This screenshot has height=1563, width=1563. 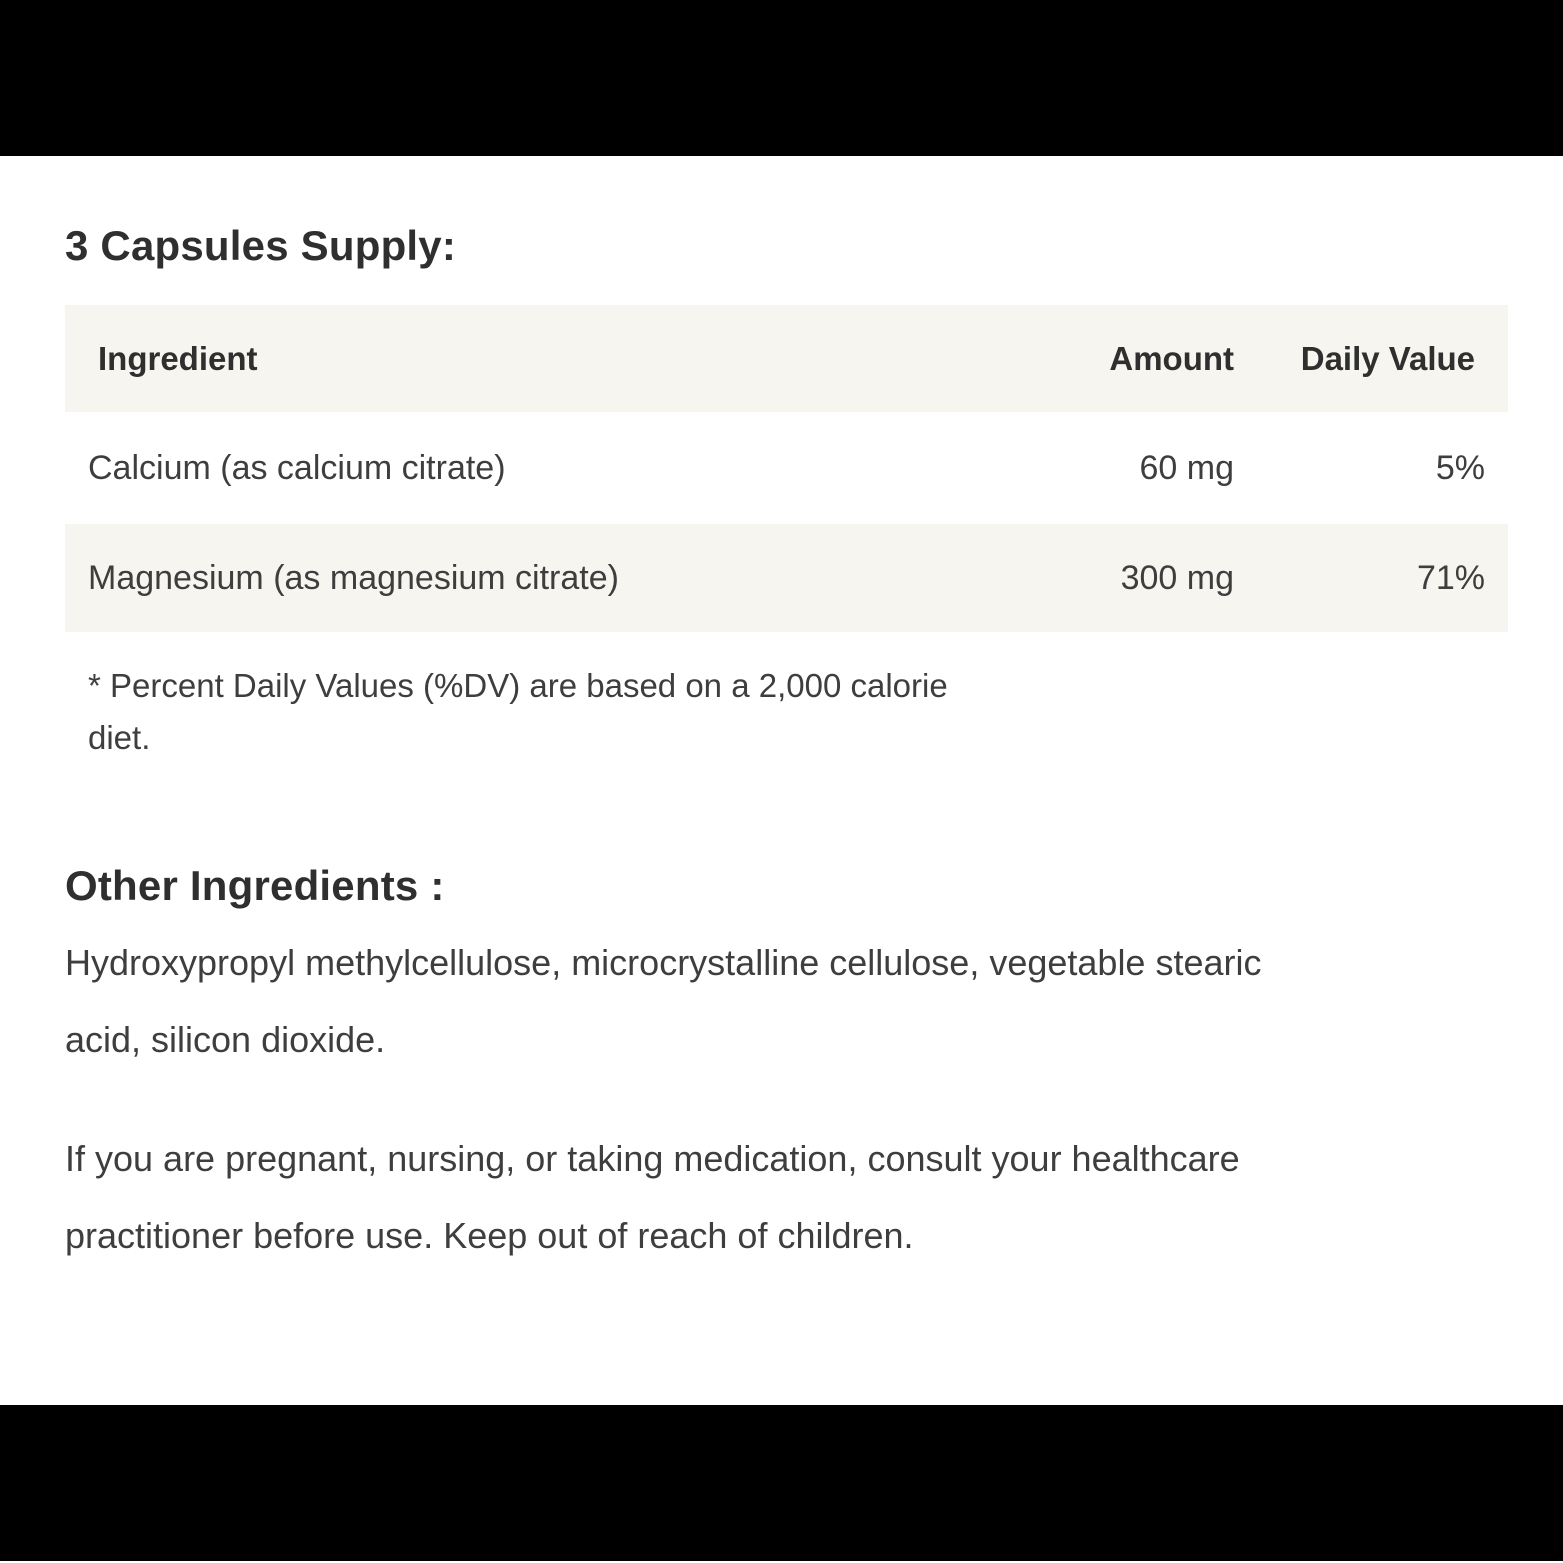 What do you see at coordinates (786, 358) in the screenshot?
I see `table-header-row: Ingredient Amount Daily Value` at bounding box center [786, 358].